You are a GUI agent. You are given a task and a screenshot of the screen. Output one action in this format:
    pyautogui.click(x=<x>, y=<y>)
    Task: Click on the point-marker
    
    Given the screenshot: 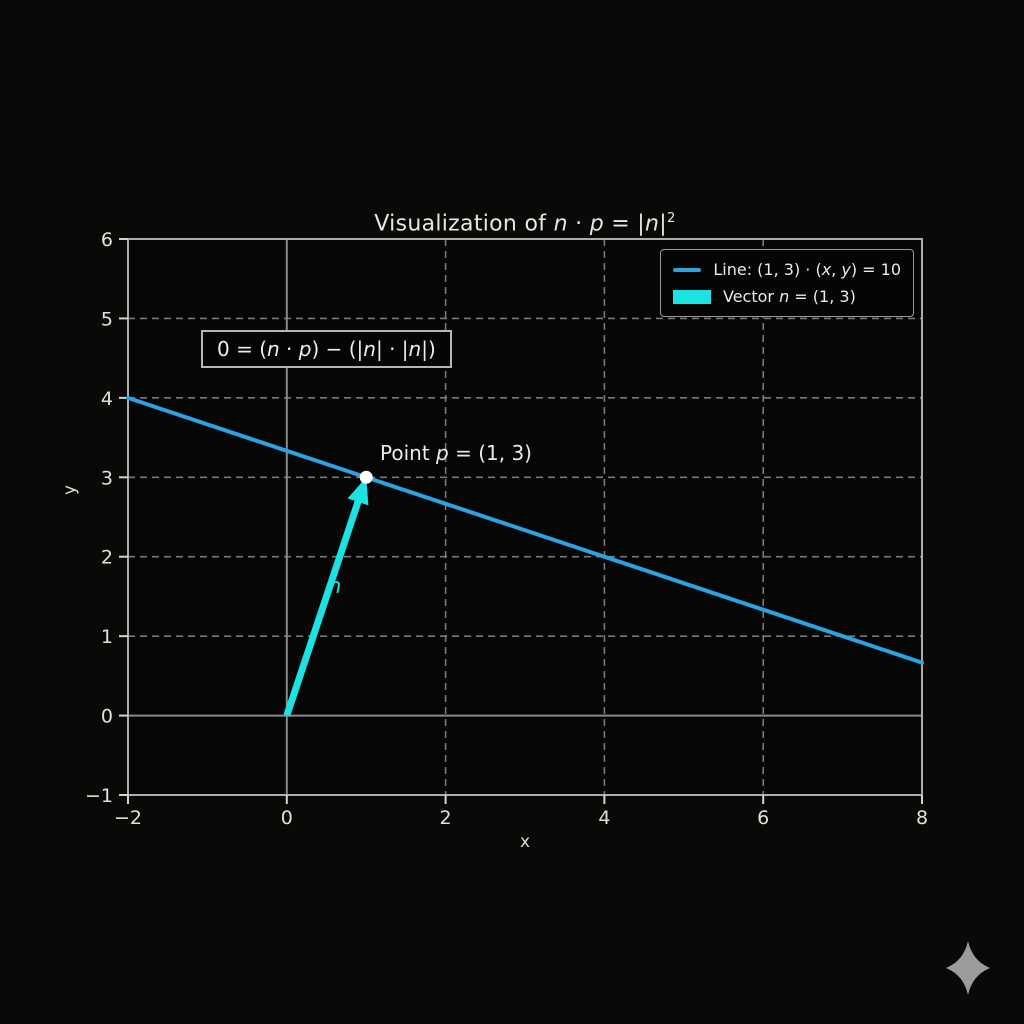 What is the action you would take?
    pyautogui.click(x=366, y=477)
    